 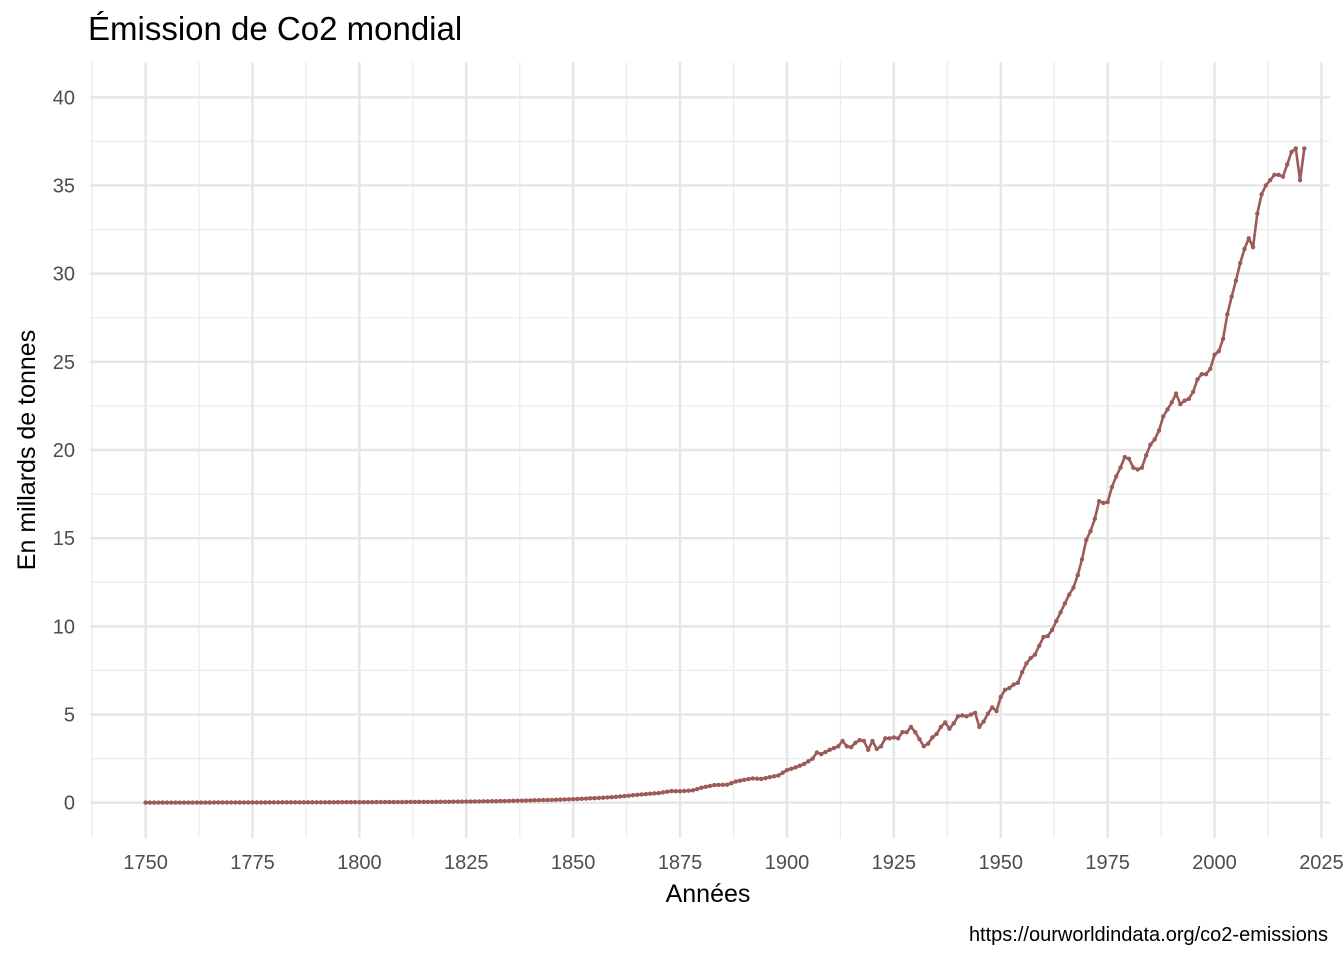 I want to click on x-tick-label: 1900, so click(x=787, y=863).